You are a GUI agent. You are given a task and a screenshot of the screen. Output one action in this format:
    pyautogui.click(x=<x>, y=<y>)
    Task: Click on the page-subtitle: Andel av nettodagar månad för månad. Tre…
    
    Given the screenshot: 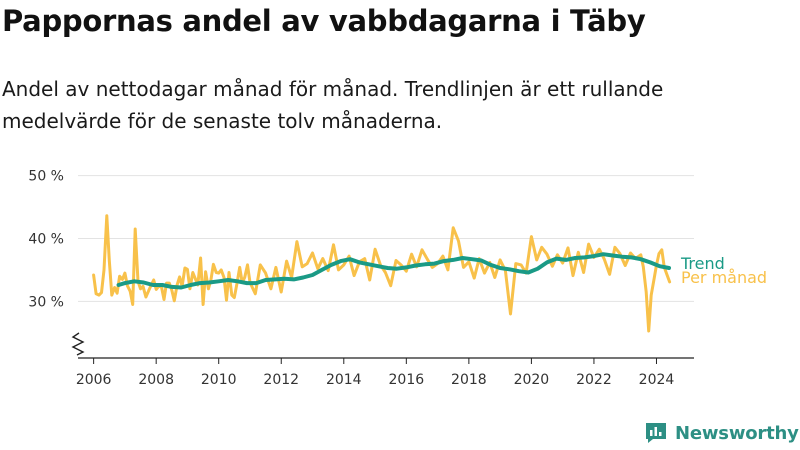 What is the action you would take?
    pyautogui.click(x=333, y=105)
    